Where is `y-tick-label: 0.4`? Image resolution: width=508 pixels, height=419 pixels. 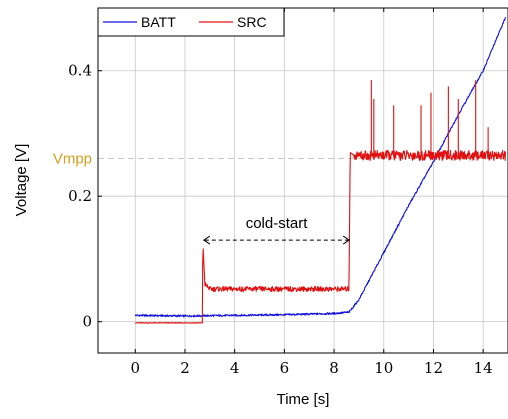 y-tick-label: 0.4 is located at coordinates (80, 71).